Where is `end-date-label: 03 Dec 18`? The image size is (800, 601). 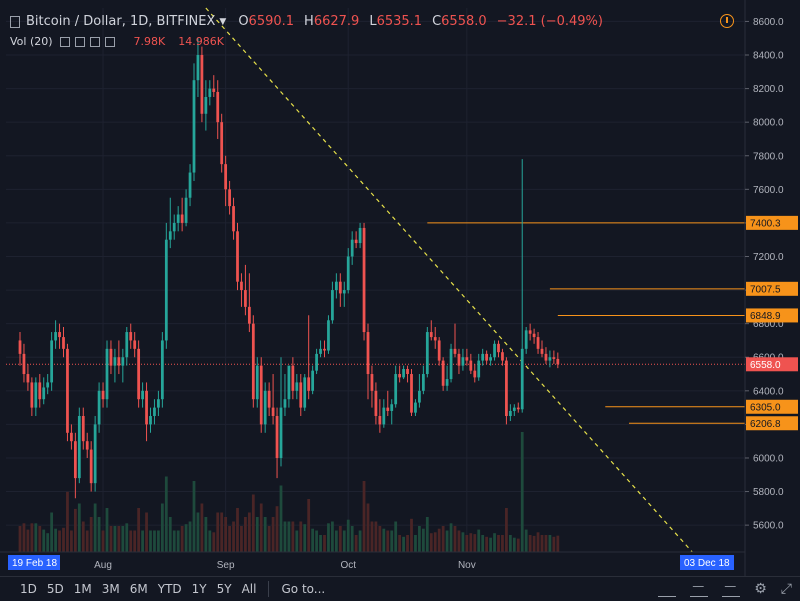
end-date-label: 03 Dec 18 is located at coordinates (707, 563).